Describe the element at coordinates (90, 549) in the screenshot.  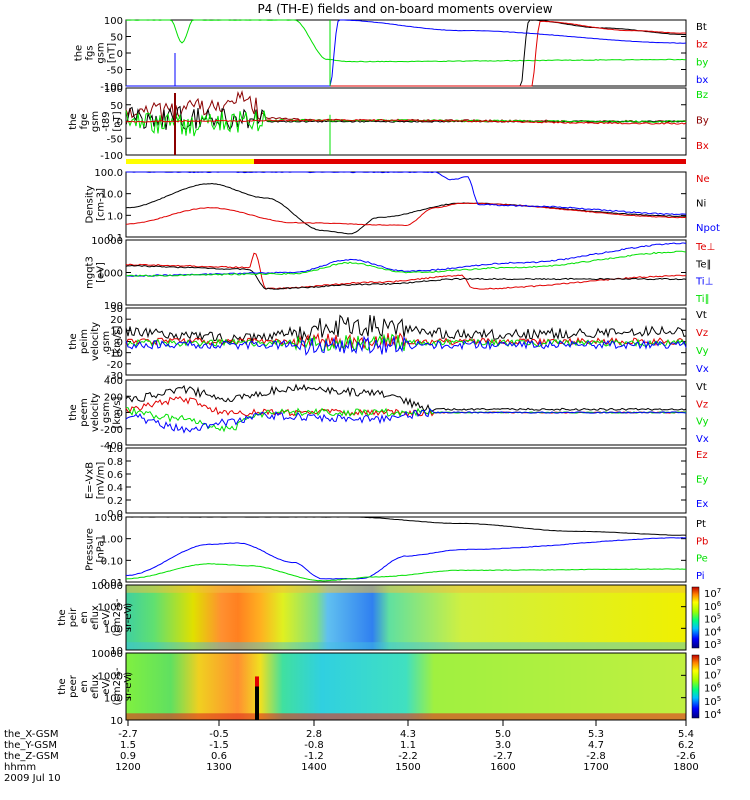
I see `pressure-ylabel: Pressure` at that location.